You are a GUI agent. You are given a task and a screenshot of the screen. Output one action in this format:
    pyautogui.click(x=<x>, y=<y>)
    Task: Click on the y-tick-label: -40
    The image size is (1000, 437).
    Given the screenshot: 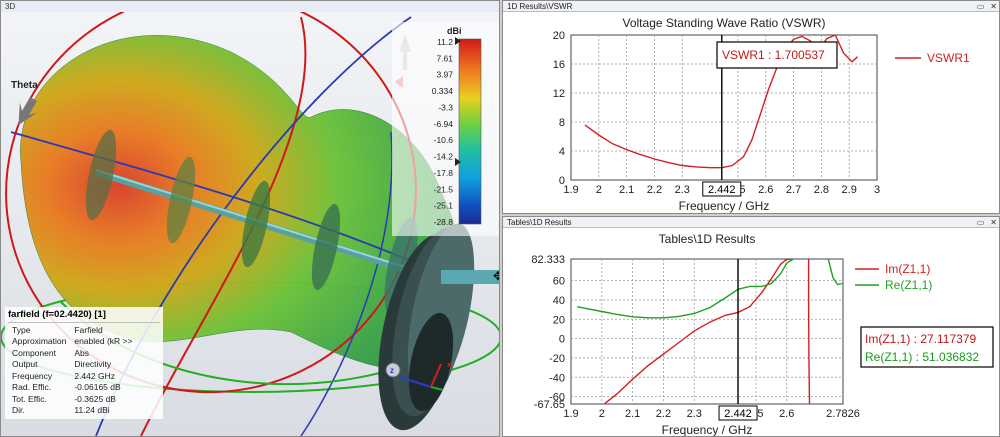 What is the action you would take?
    pyautogui.click(x=557, y=378)
    